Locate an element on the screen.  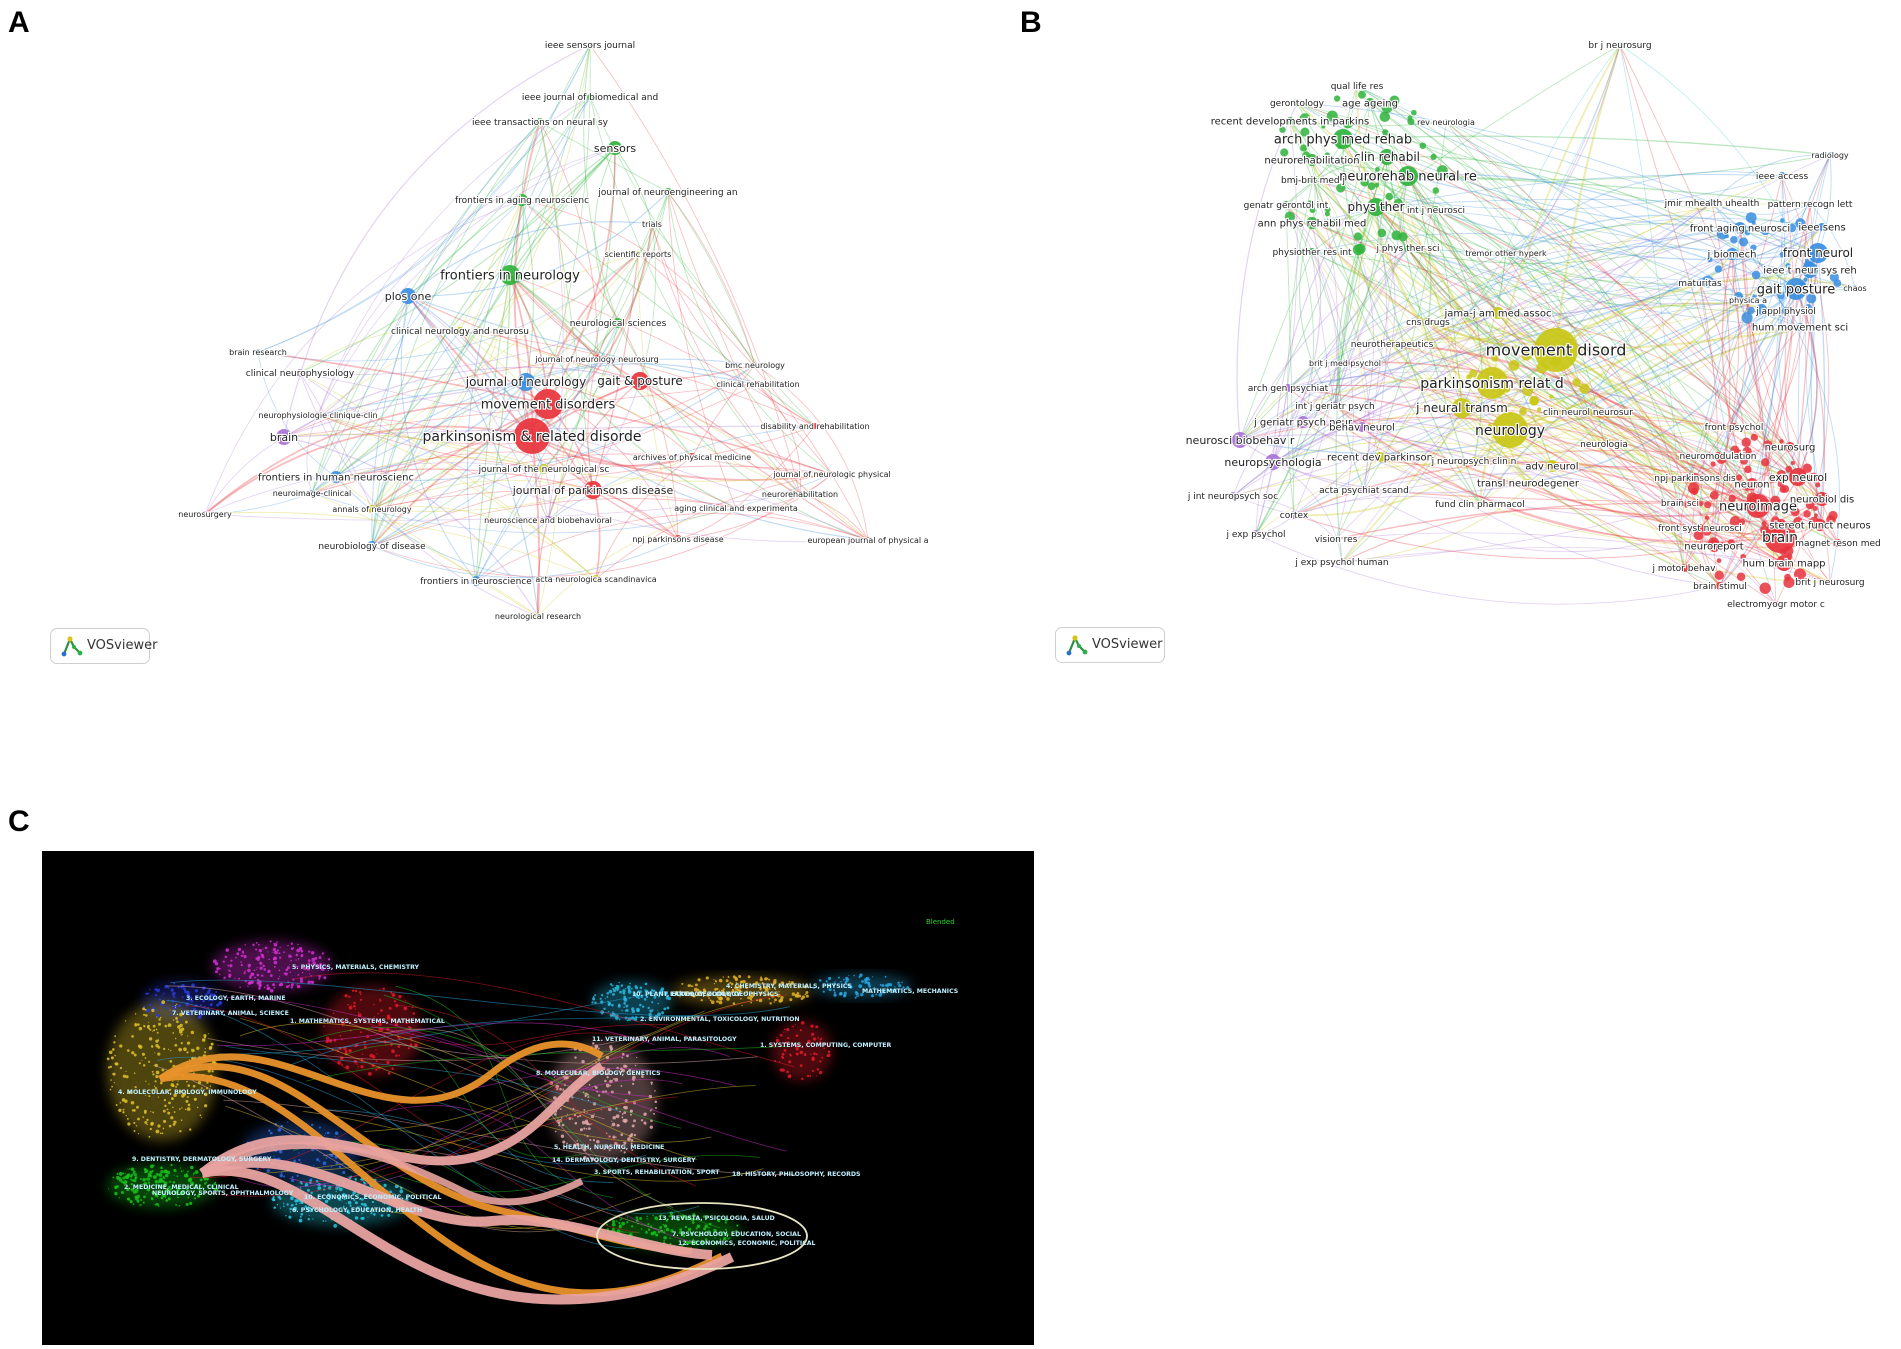
discipline-label: 12. ECONOMICS, ECONOMIC, POLITICAL is located at coordinates (747, 1243).